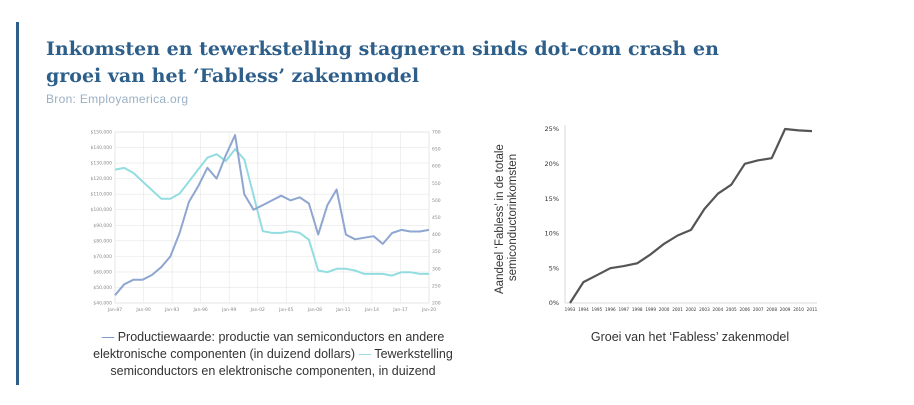 Image resolution: width=914 pixels, height=405 pixels. I want to click on y-right-tick-label: 250, so click(436, 286).